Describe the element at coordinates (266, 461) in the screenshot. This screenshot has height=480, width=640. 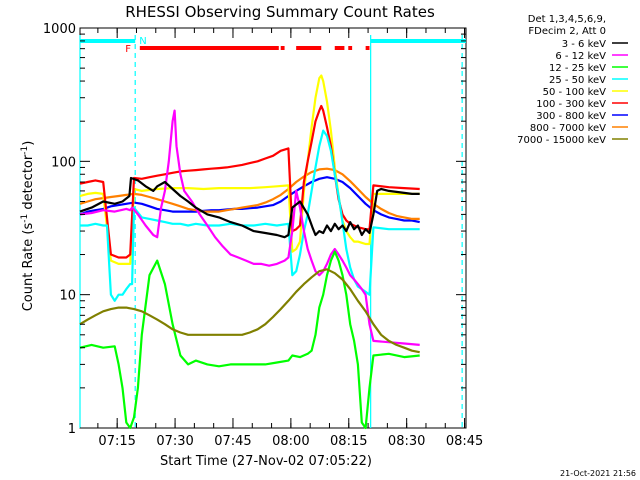
I see `x-axis-label: Start Time (27-Nov-02 07:05:22)` at that location.